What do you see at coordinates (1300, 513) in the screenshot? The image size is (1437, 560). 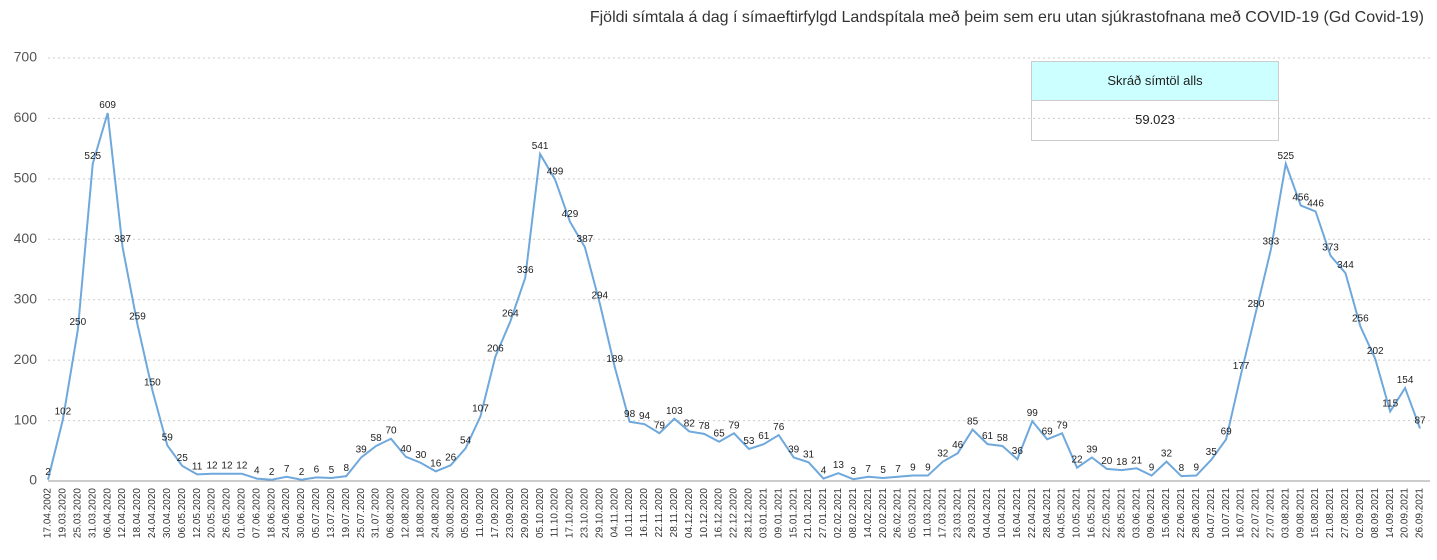 I see `x-tick-label: 09.08.2021` at bounding box center [1300, 513].